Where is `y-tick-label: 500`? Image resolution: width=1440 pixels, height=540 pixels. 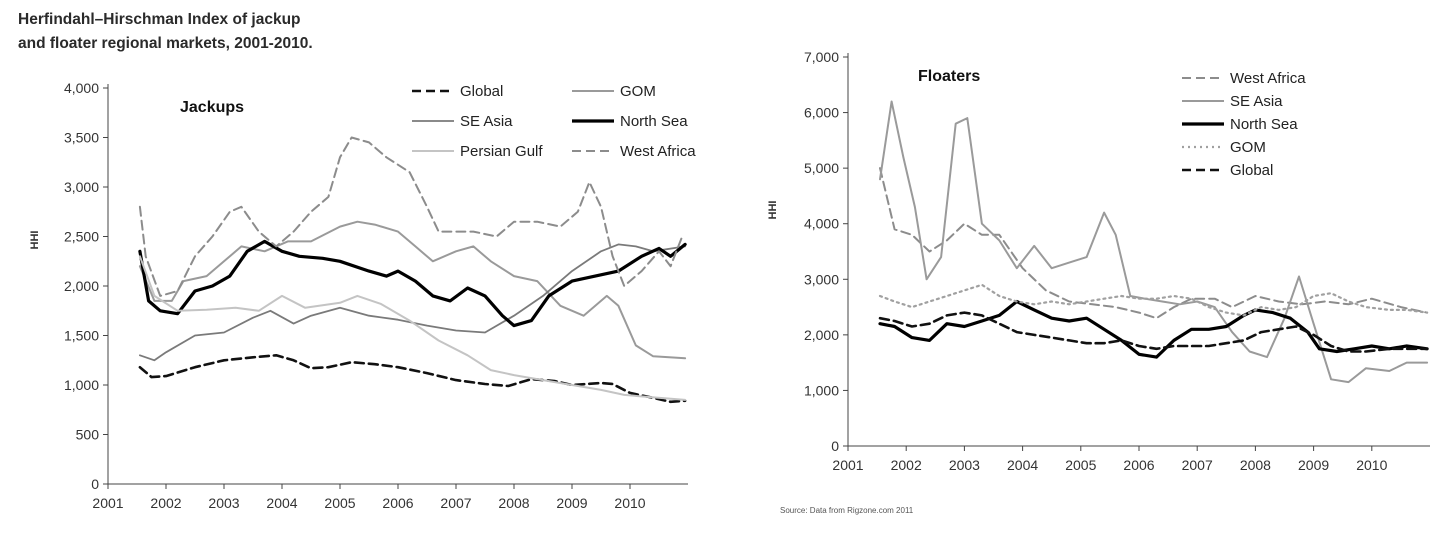 y-tick-label: 500 is located at coordinates (88, 435).